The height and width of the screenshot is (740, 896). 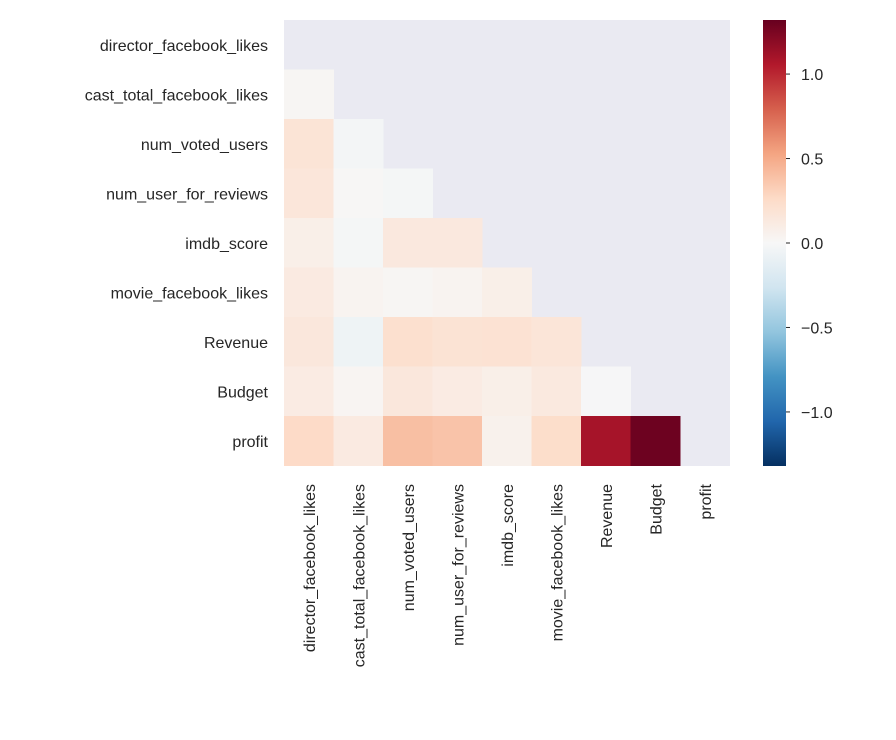 I want to click on heatmap-cell-movie_facebook_likes-director_facebook_likes, so click(x=309, y=292).